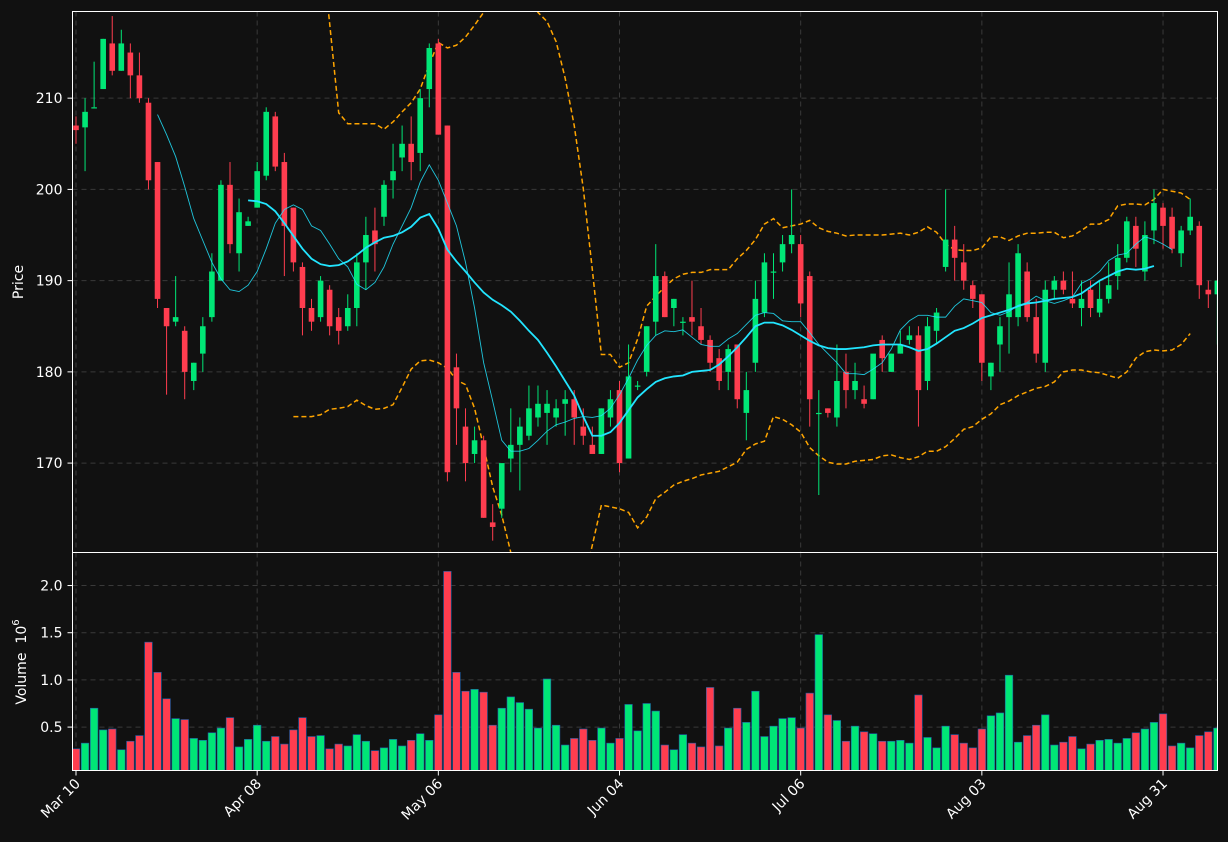 Image resolution: width=1228 pixels, height=842 pixels. Describe the element at coordinates (51, 728) in the screenshot. I see `volume-tick-label: 0.5` at that location.